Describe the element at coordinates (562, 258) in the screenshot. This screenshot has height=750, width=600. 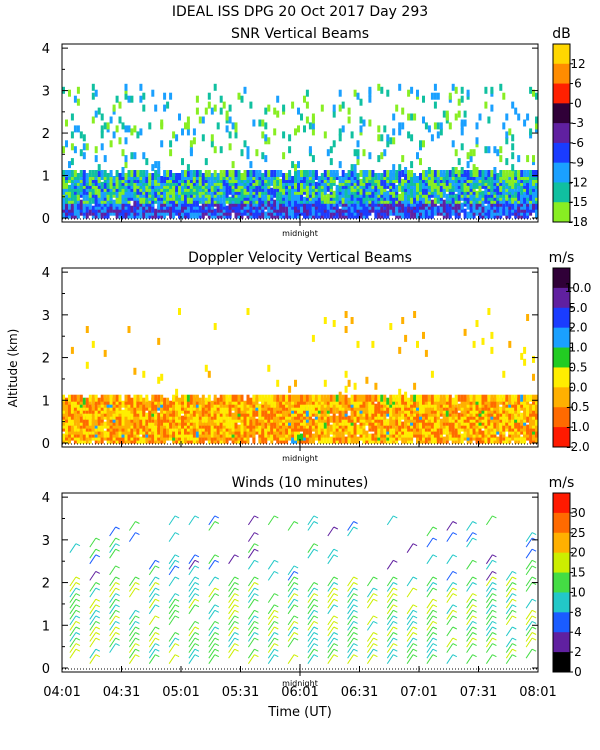
I see `colorbar-unit: m/s` at that location.